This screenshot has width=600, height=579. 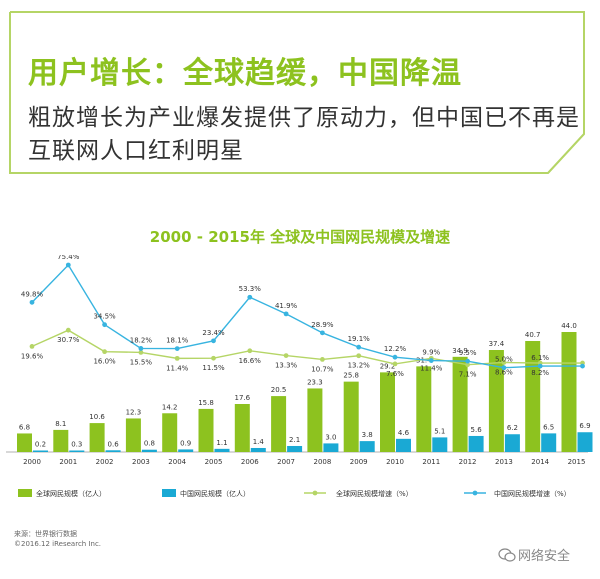 What do you see at coordinates (104, 325) in the screenshot?
I see `point-china-2002` at bounding box center [104, 325].